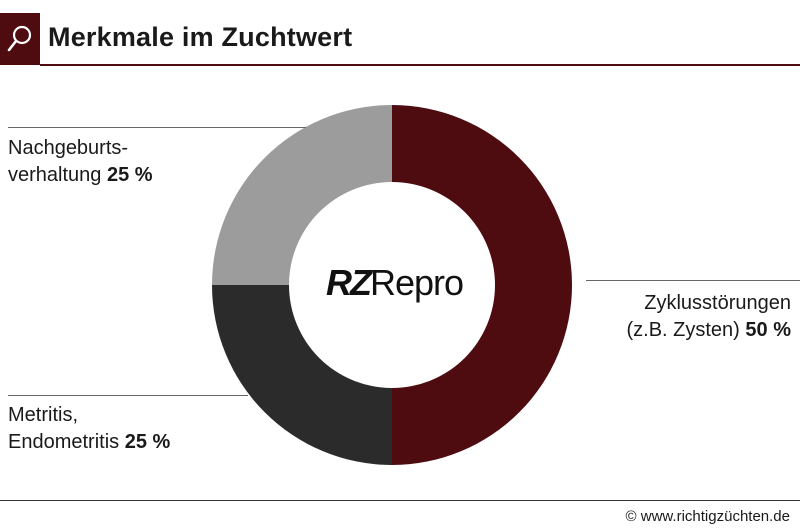 This screenshot has height=532, width=800. I want to click on page-title: Merkmale im Zuchtwert, so click(200, 37).